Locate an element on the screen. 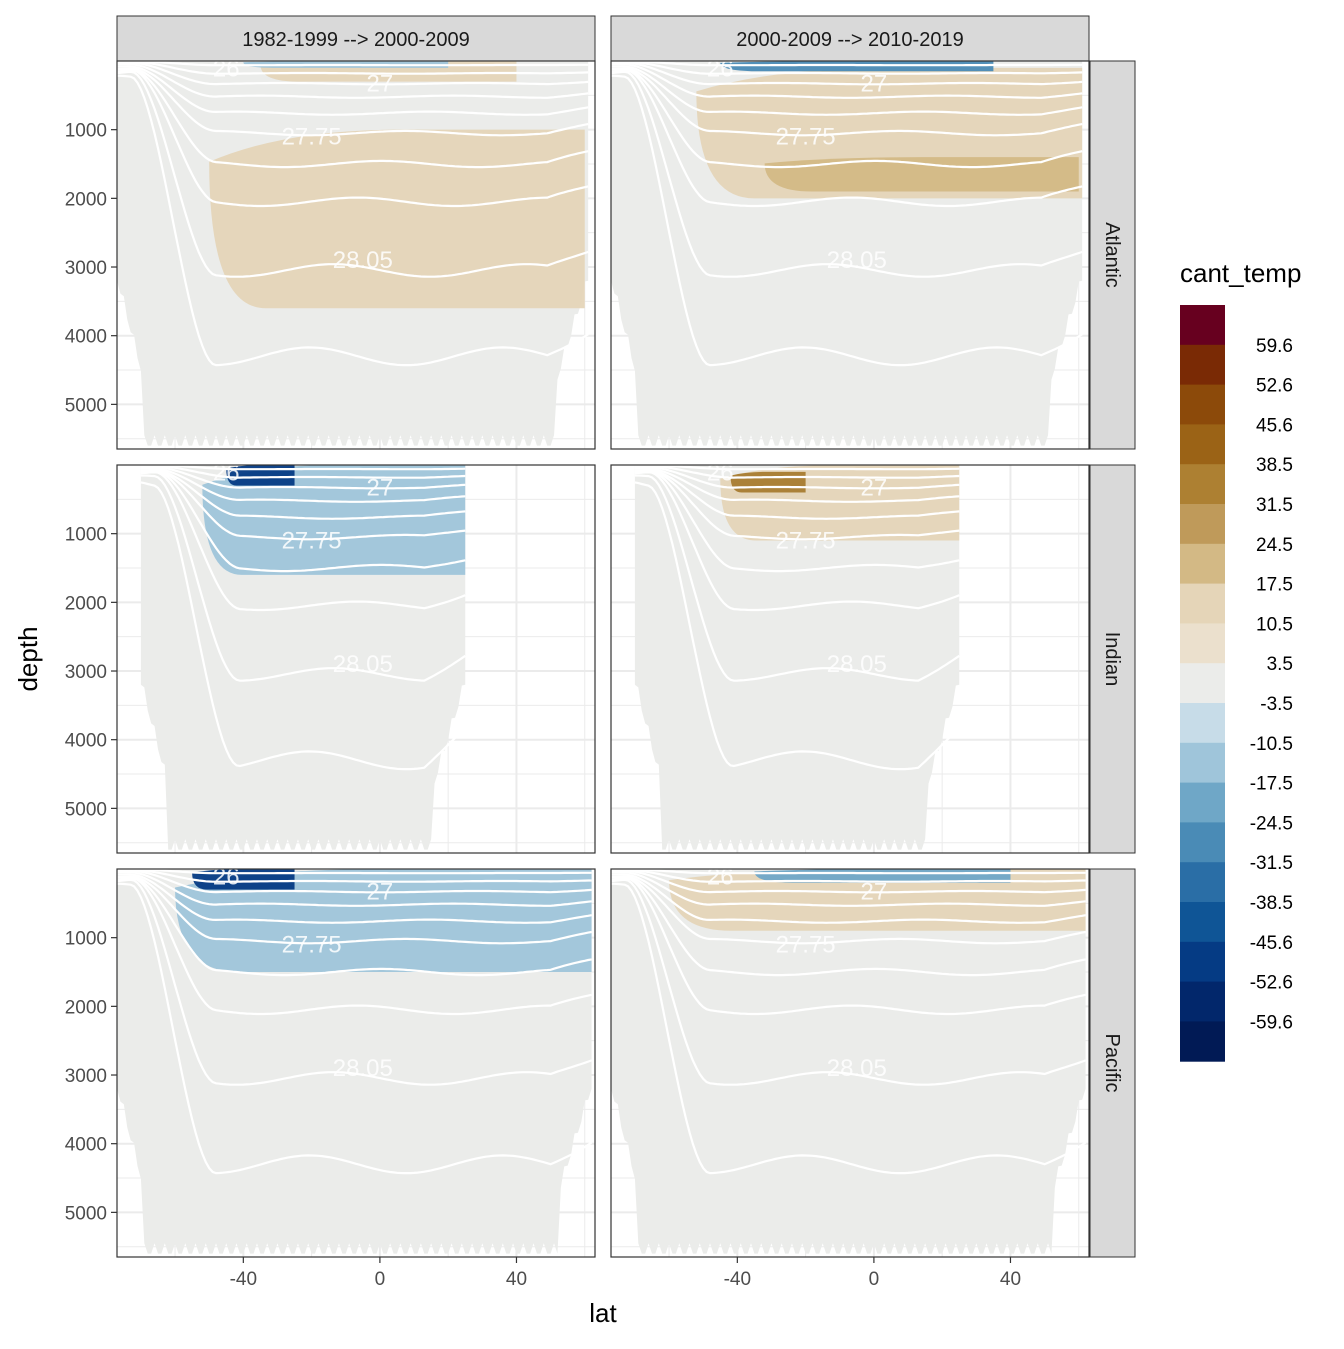  legend-label: 45.6 is located at coordinates (1274, 425).